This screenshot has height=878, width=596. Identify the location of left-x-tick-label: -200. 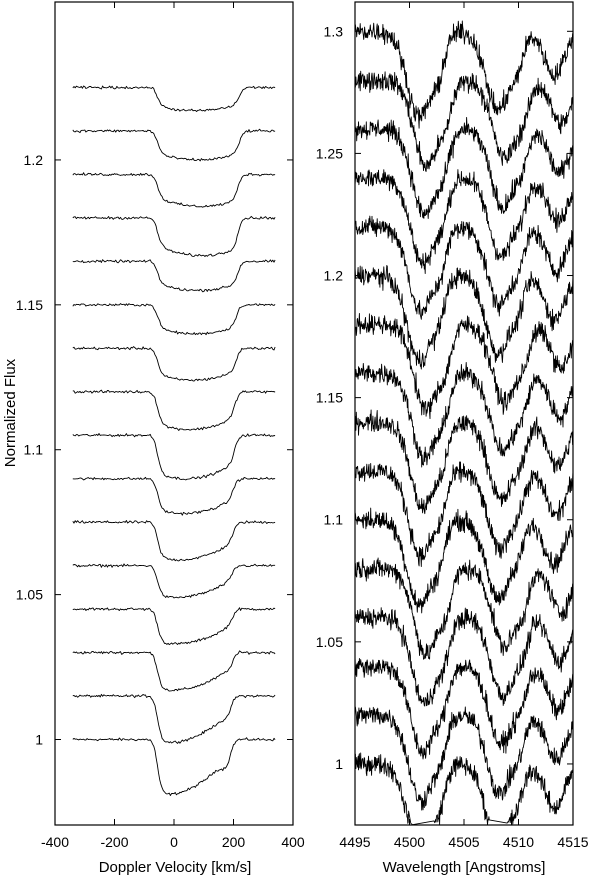
(114, 842).